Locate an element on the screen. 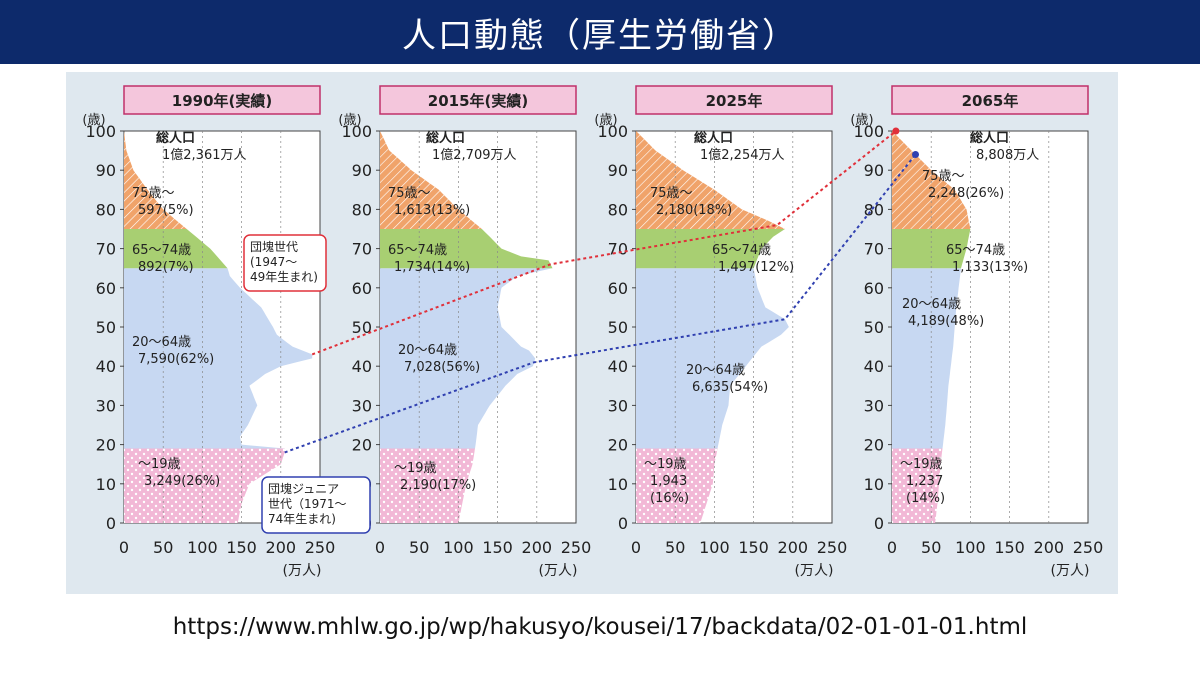 This screenshot has width=1200, height=675. group-value: 892(7%) is located at coordinates (166, 267).